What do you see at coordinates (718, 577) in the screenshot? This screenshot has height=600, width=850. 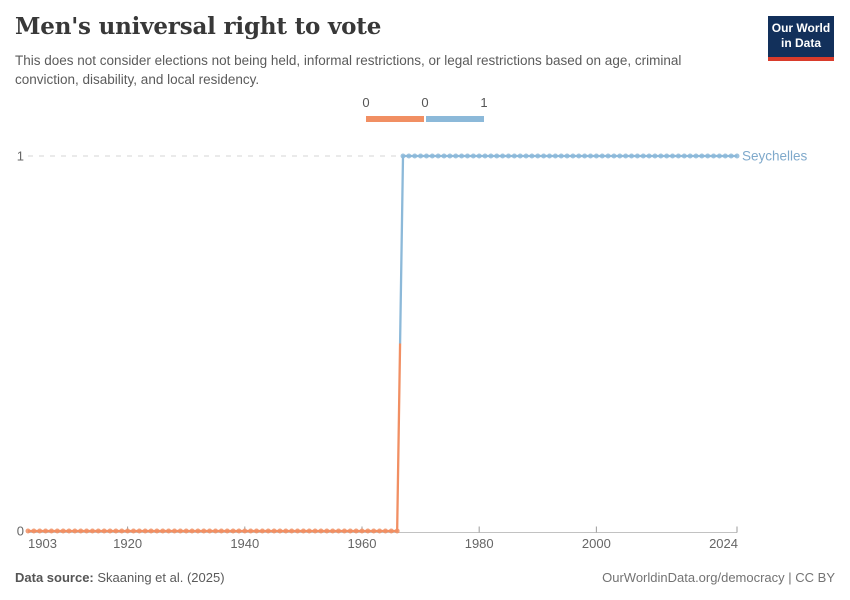 I see `credit-line: OurWorldinData.org/democracy | CC BY` at bounding box center [718, 577].